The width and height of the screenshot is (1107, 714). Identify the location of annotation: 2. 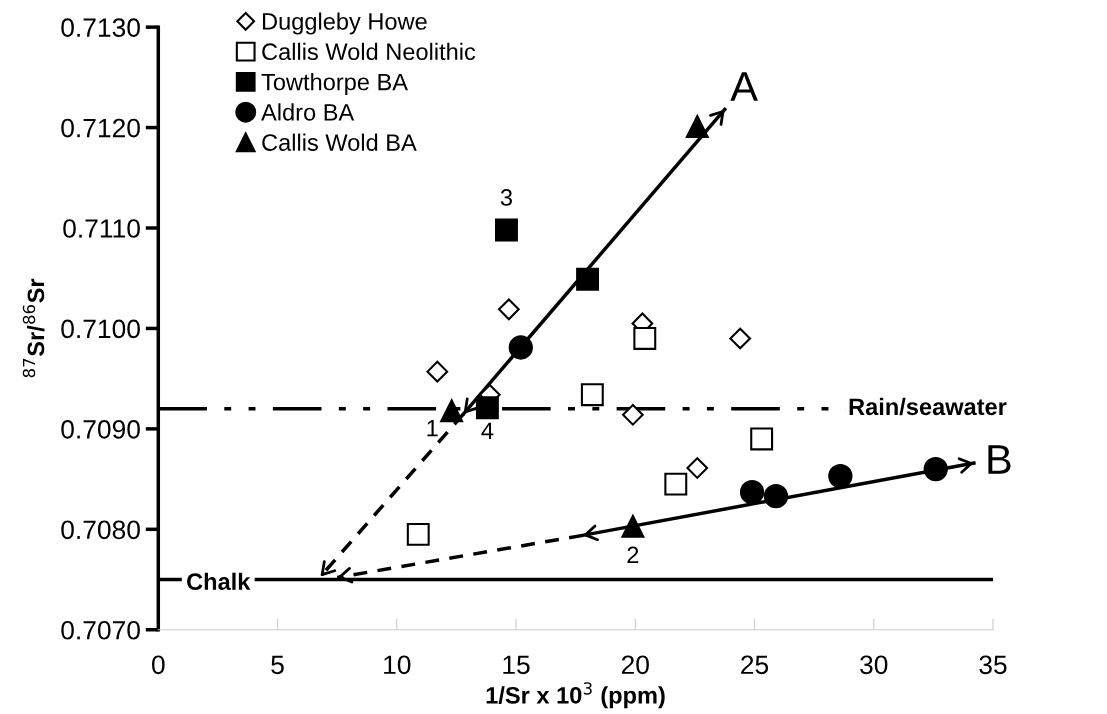
(633, 554).